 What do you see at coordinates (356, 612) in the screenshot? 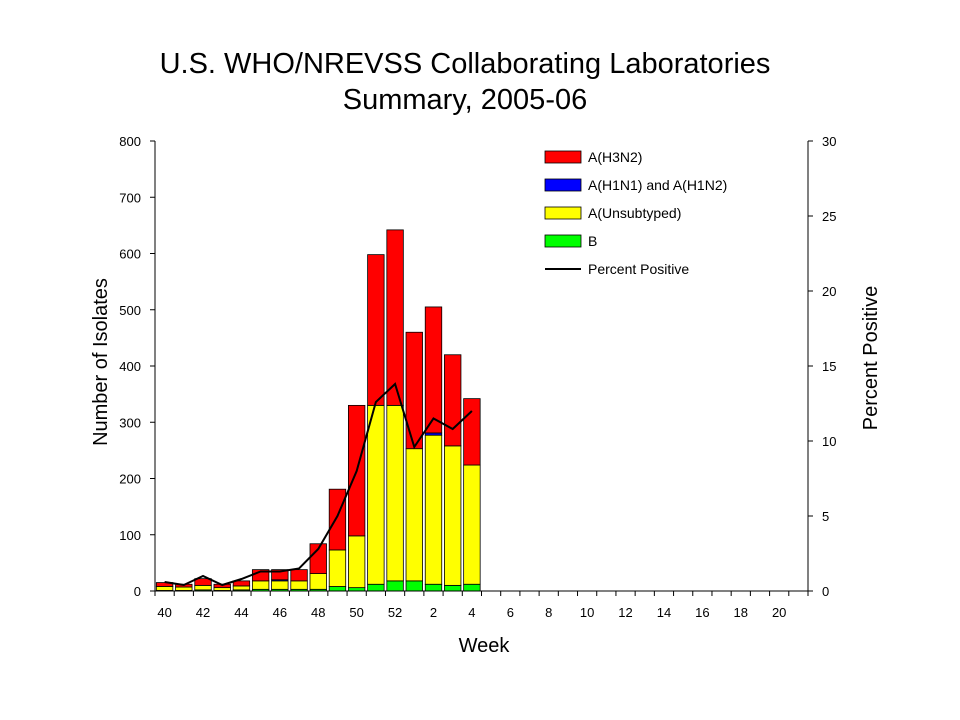
I see `x-tick-label-5: 50` at bounding box center [356, 612].